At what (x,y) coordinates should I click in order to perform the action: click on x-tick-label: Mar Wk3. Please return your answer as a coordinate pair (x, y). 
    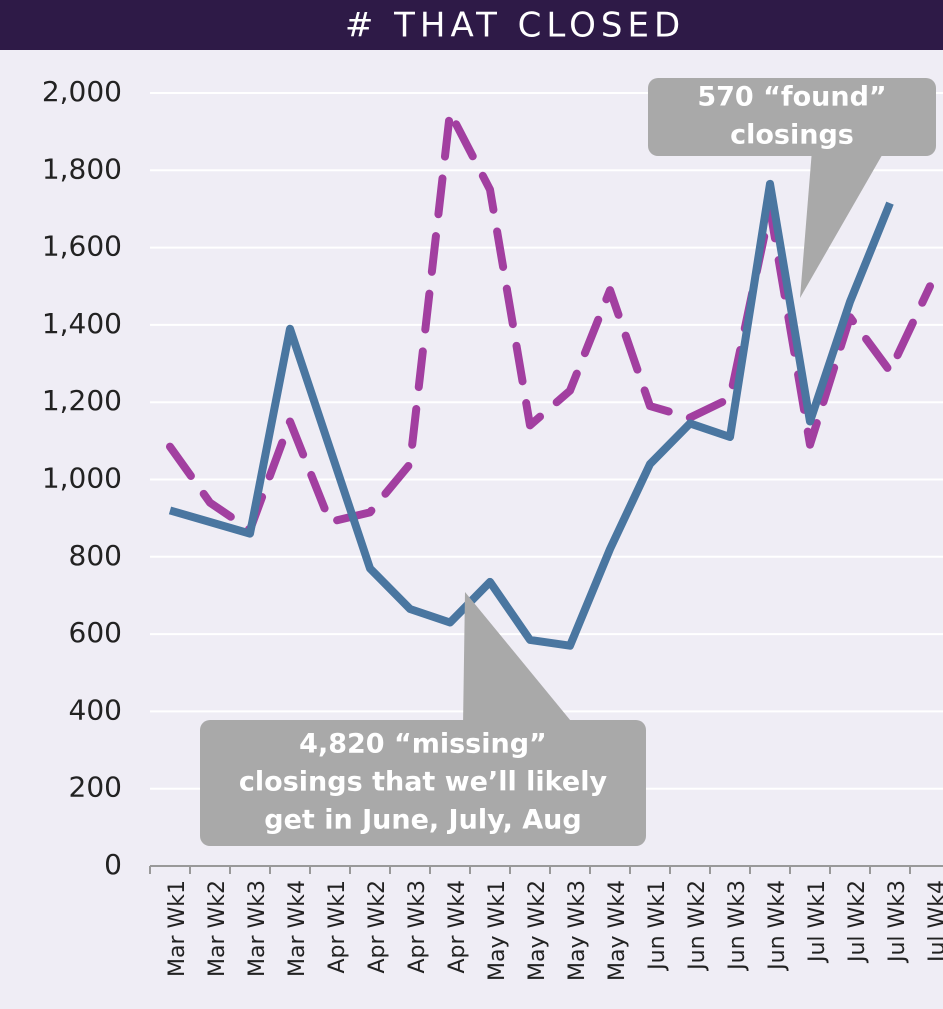
    Looking at the image, I should click on (257, 928).